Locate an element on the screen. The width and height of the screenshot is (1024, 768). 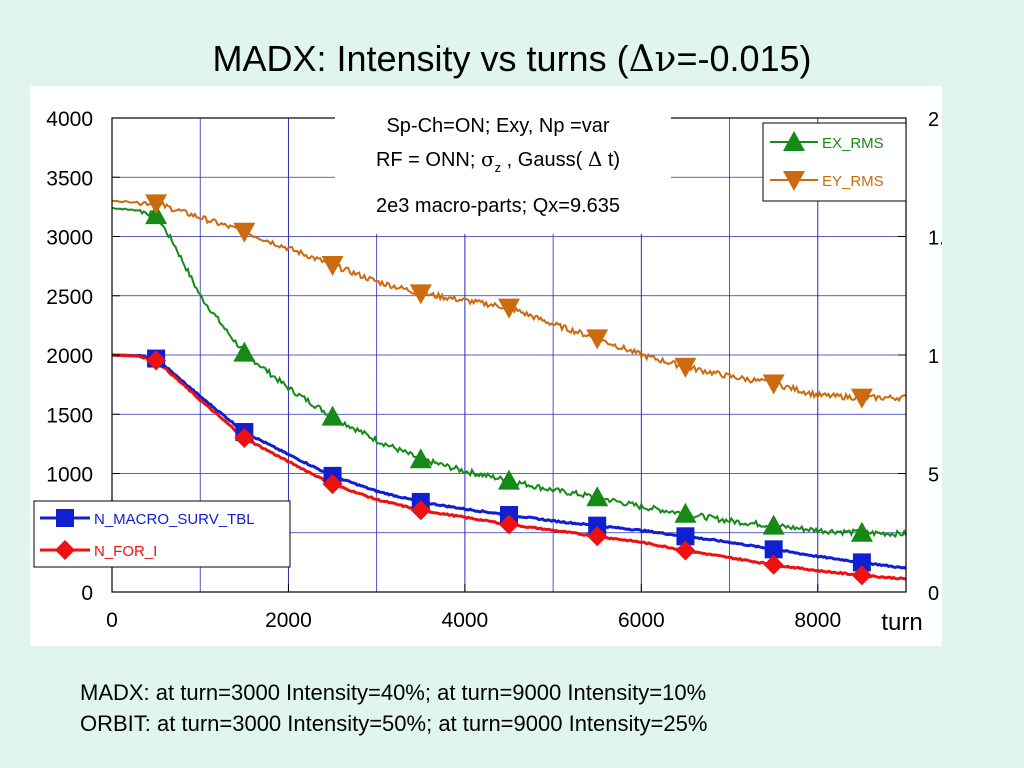
legend-emittance: EX_RMS EY_RMS is located at coordinates (834, 162).